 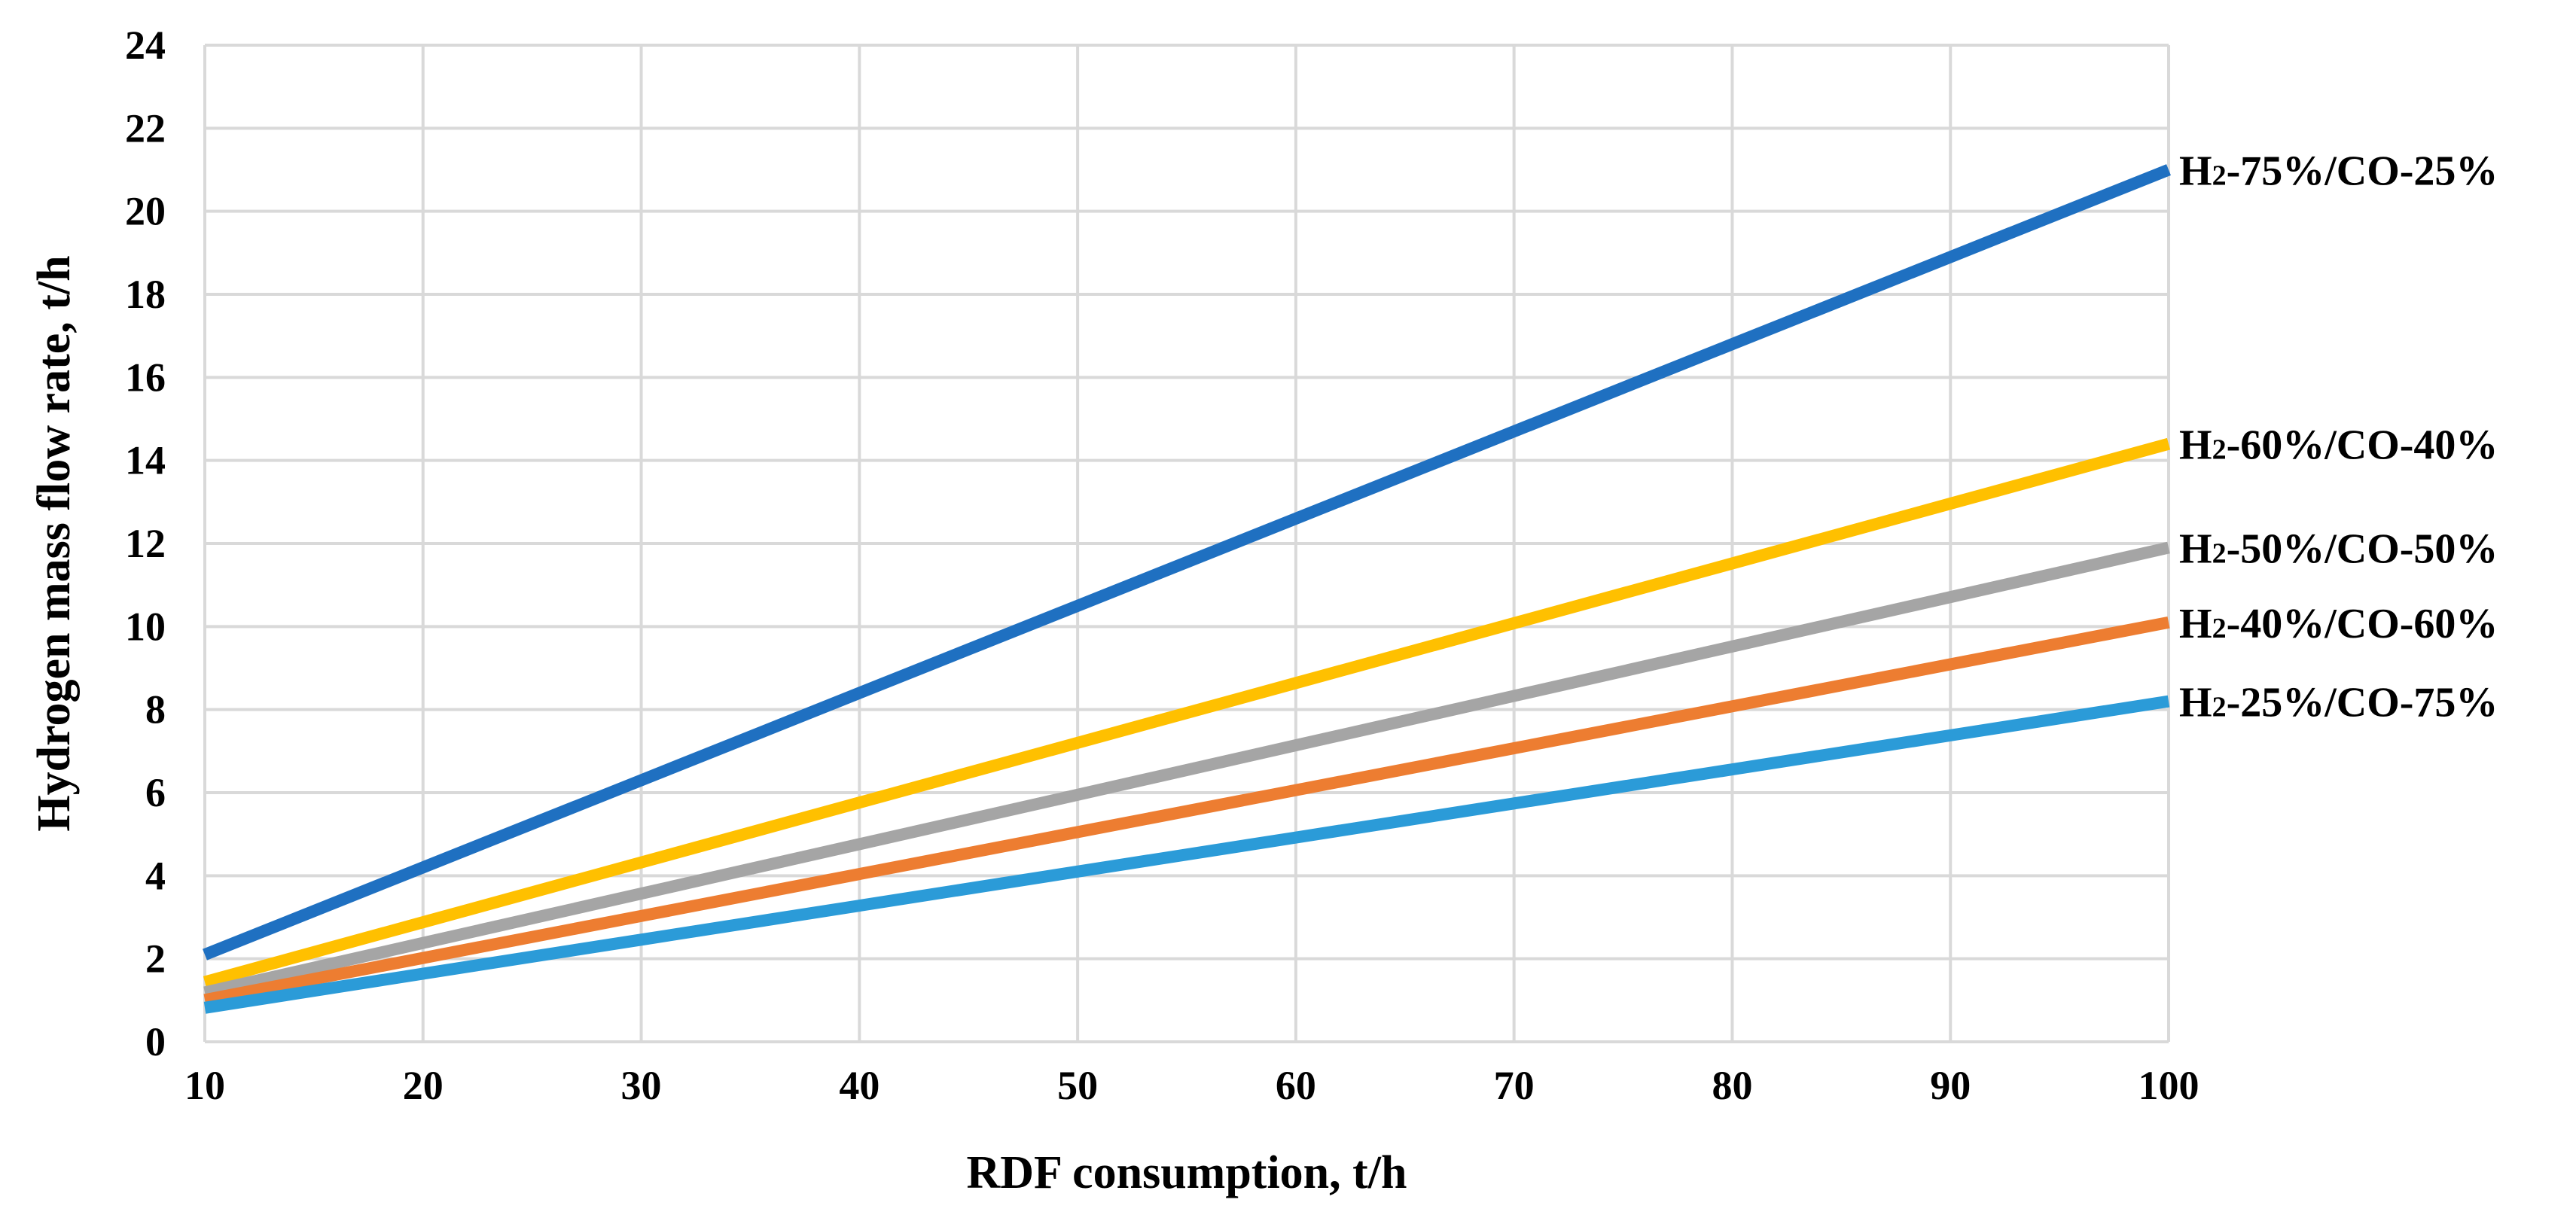 What do you see at coordinates (54, 543) in the screenshot?
I see `y-axis-title: Hydrogen mass flow rate, t/h` at bounding box center [54, 543].